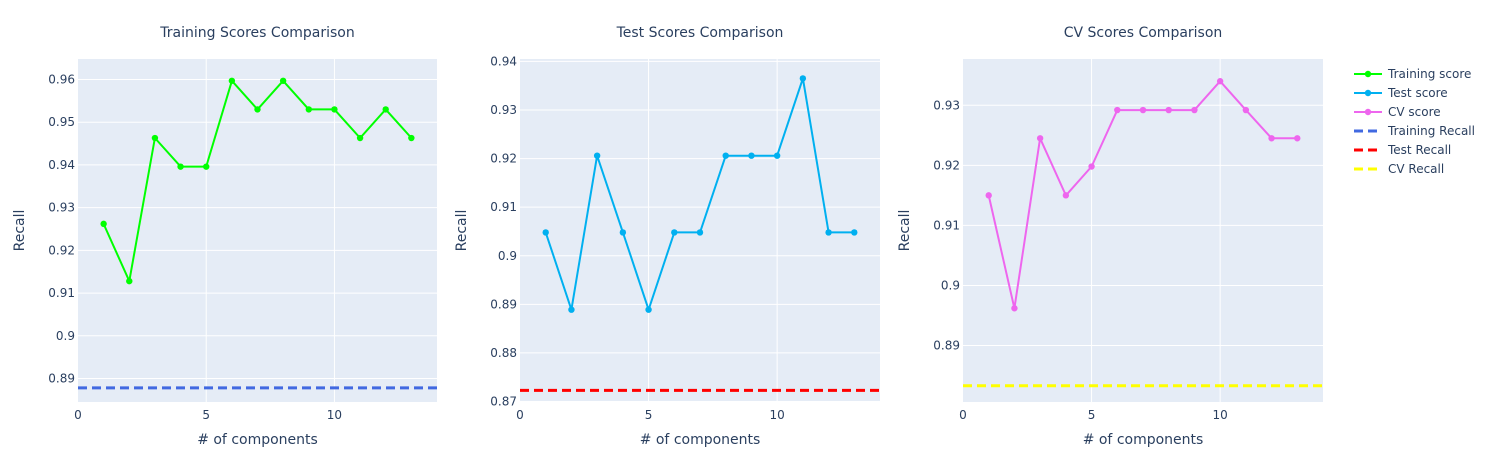 The height and width of the screenshot is (468, 1490). I want to click on legend-label: Training Recall, so click(1431, 131).